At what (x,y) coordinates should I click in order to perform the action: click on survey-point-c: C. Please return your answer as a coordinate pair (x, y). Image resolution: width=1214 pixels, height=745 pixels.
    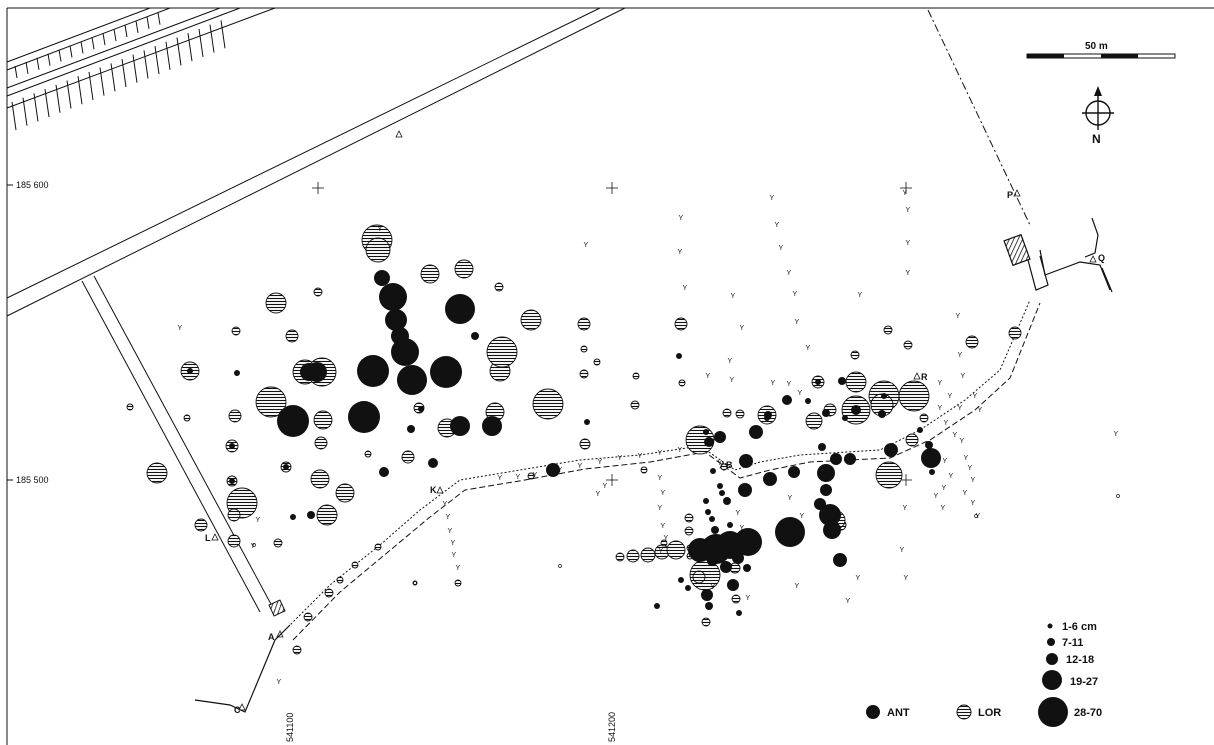
    Looking at the image, I should click on (237, 710).